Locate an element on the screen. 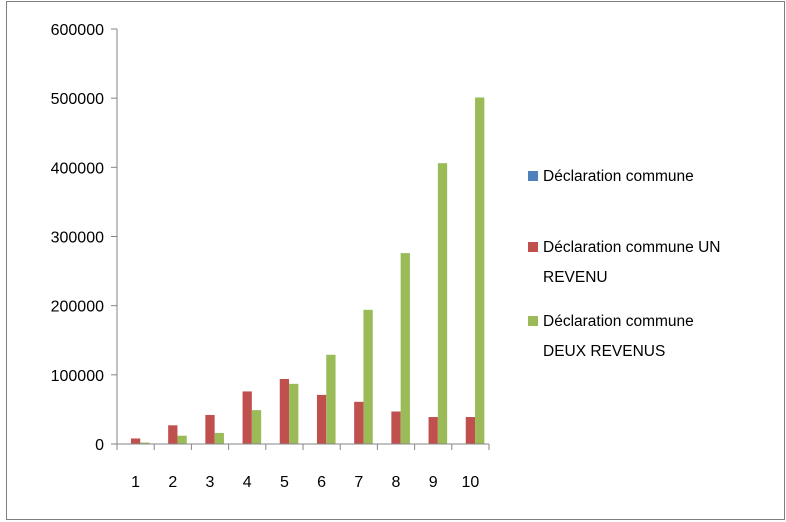 The height and width of the screenshot is (522, 786). x-tick-label: 7 is located at coordinates (358, 482).